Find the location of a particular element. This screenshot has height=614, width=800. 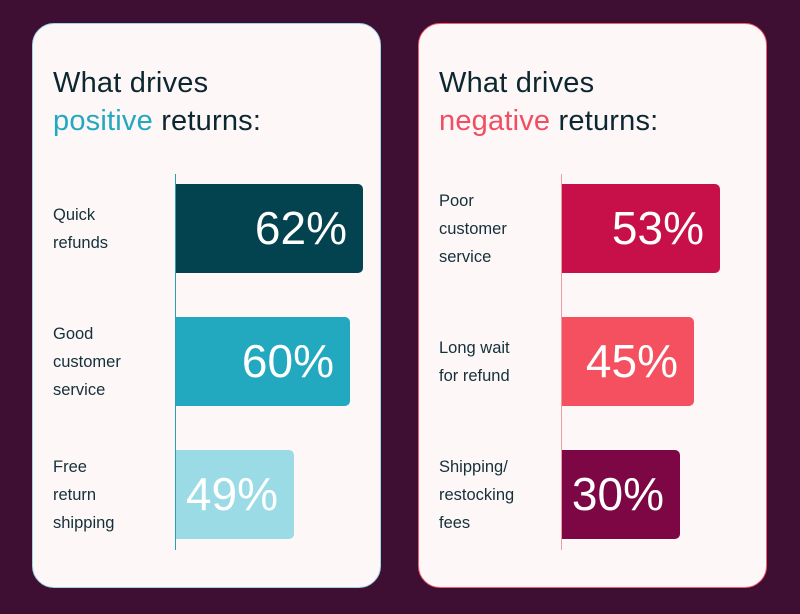

positive-card-title: What drives positive returns: is located at coordinates (157, 102).